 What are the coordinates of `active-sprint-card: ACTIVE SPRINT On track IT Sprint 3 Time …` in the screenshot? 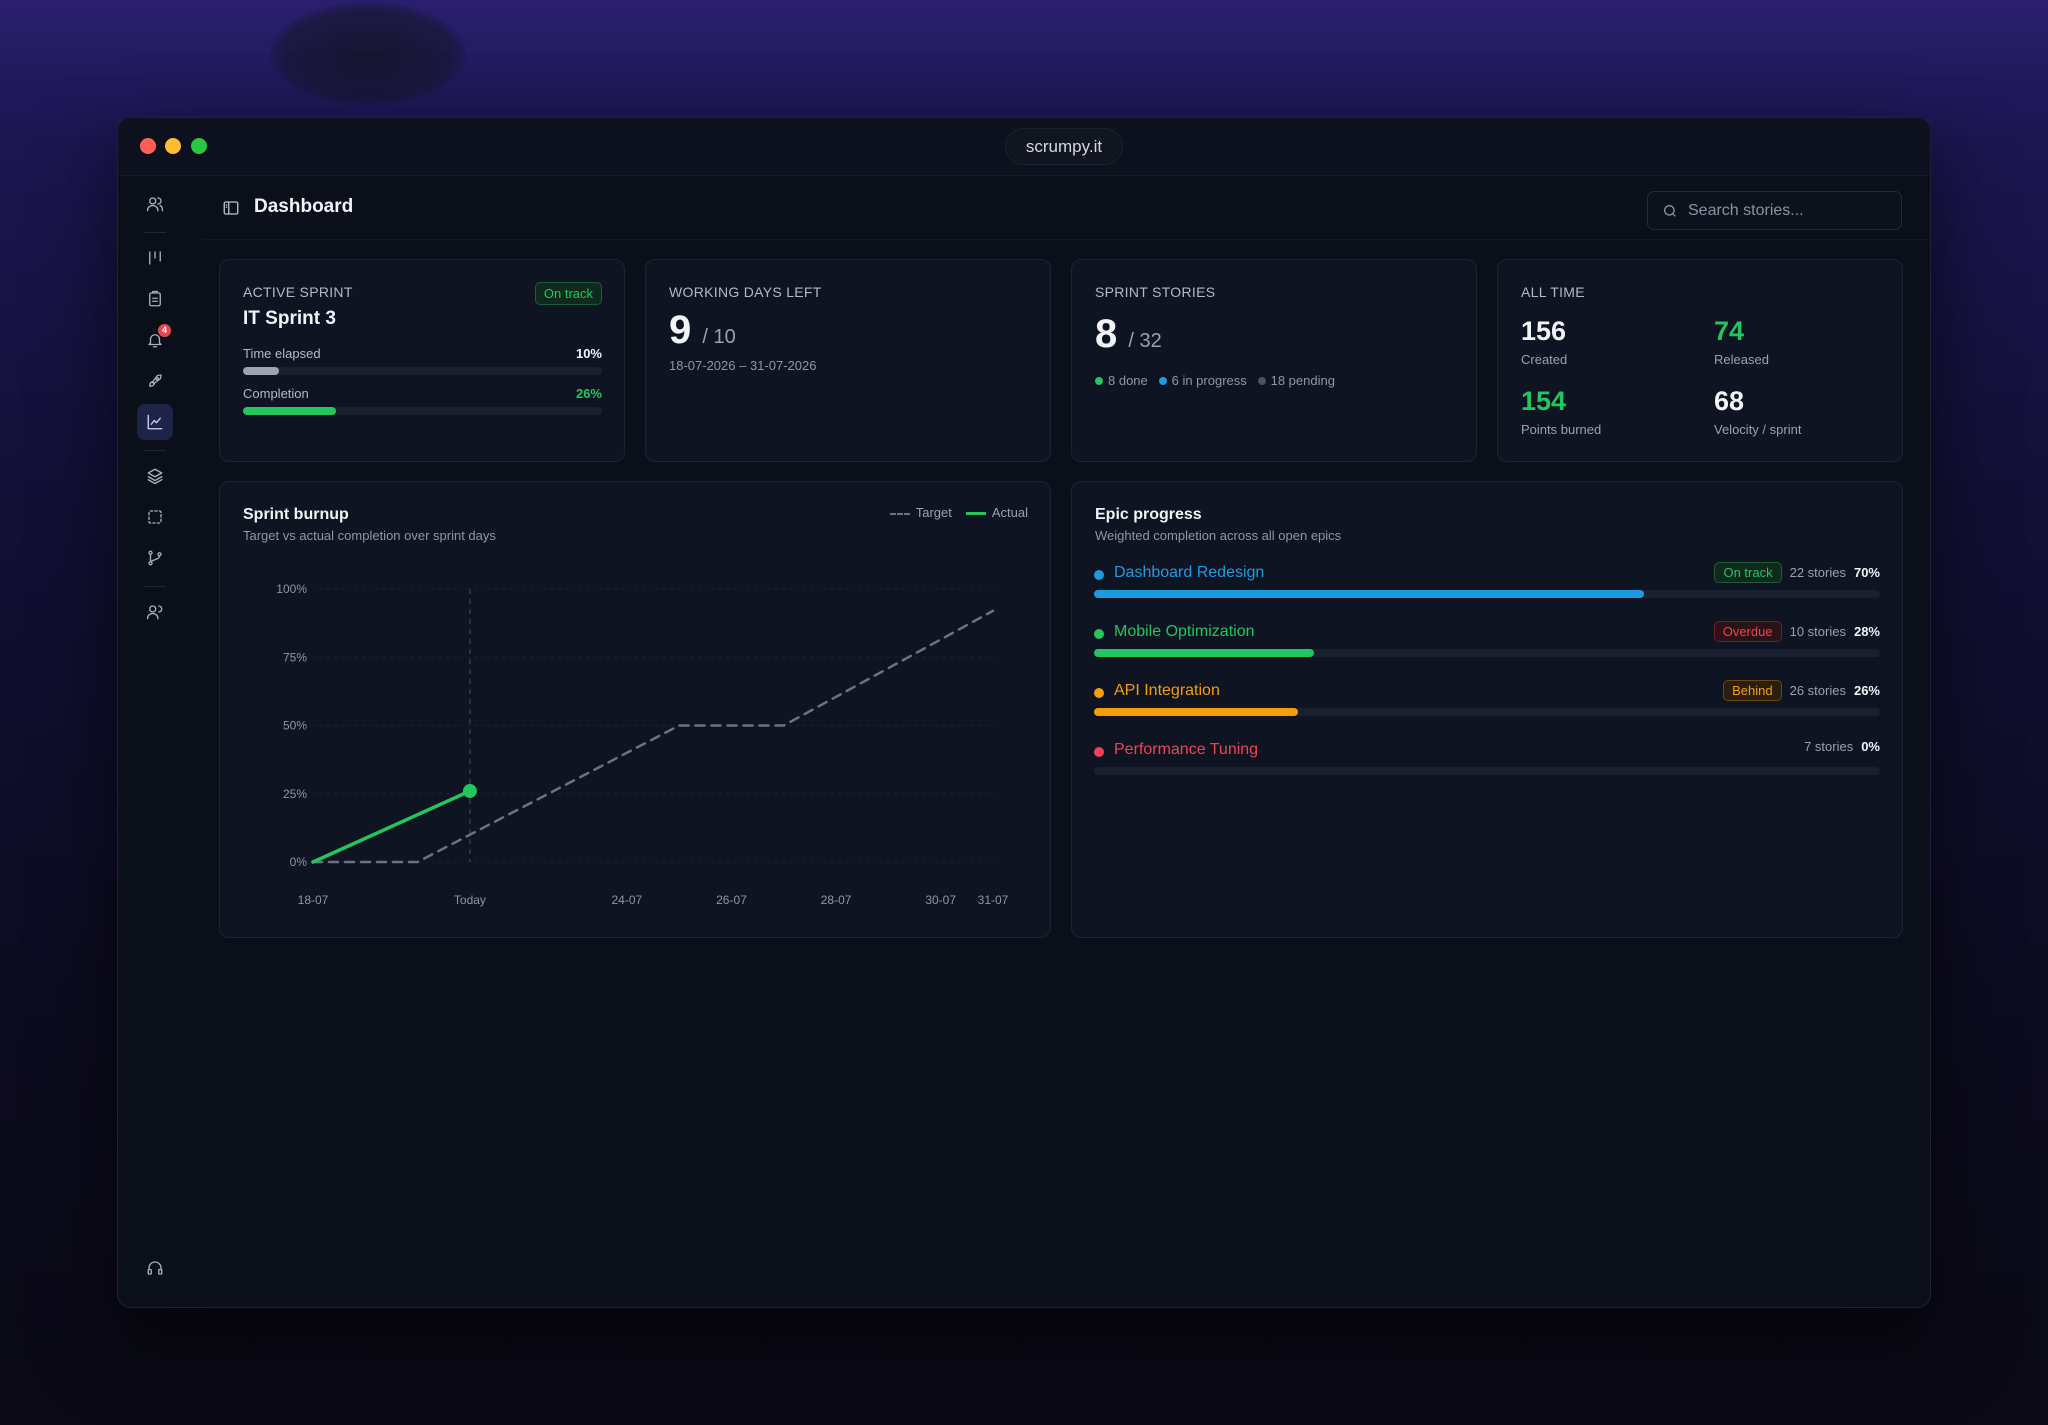 It's located at (422, 360).